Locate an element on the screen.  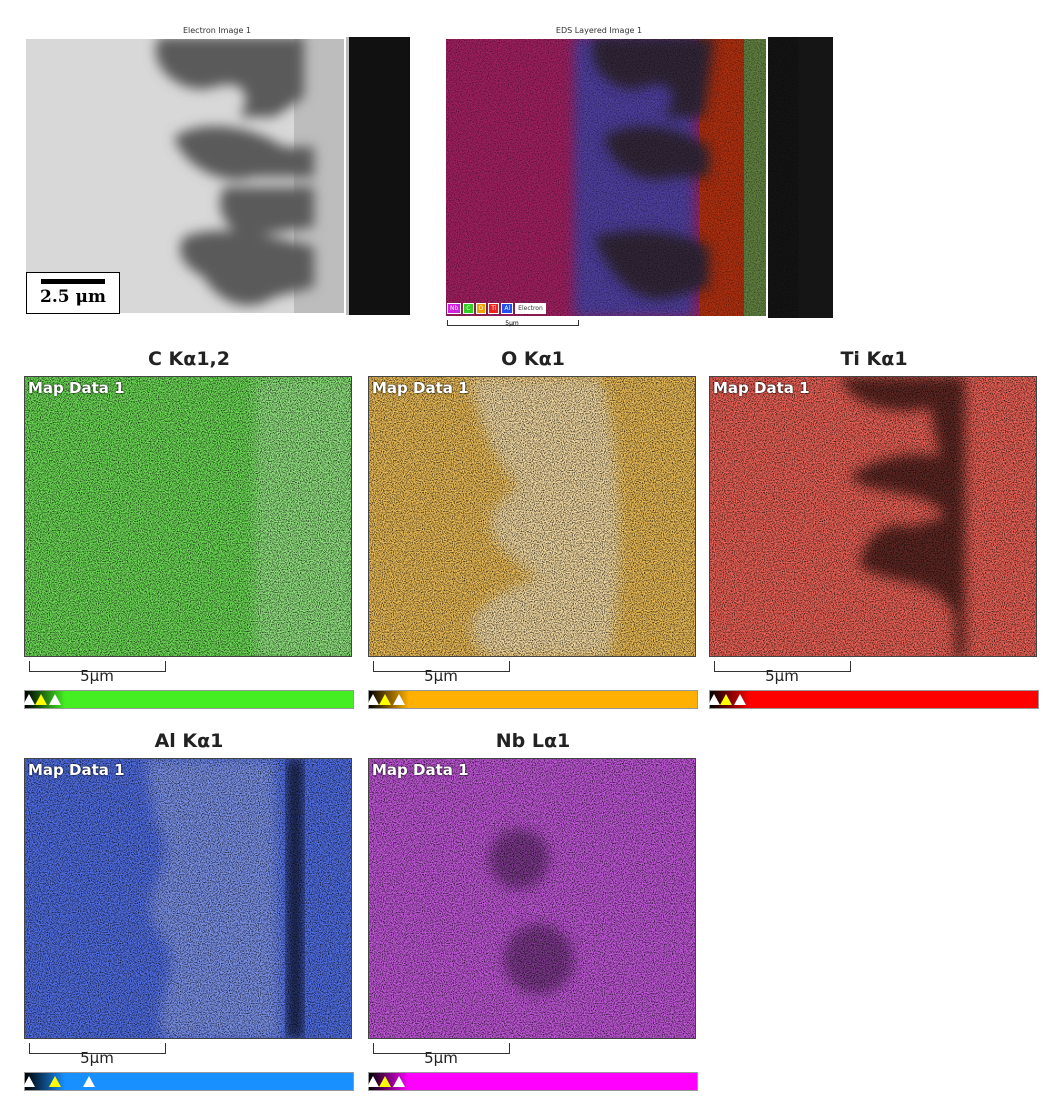
element-legend: Nb C O Ti Al Electron is located at coordinates (496, 308).